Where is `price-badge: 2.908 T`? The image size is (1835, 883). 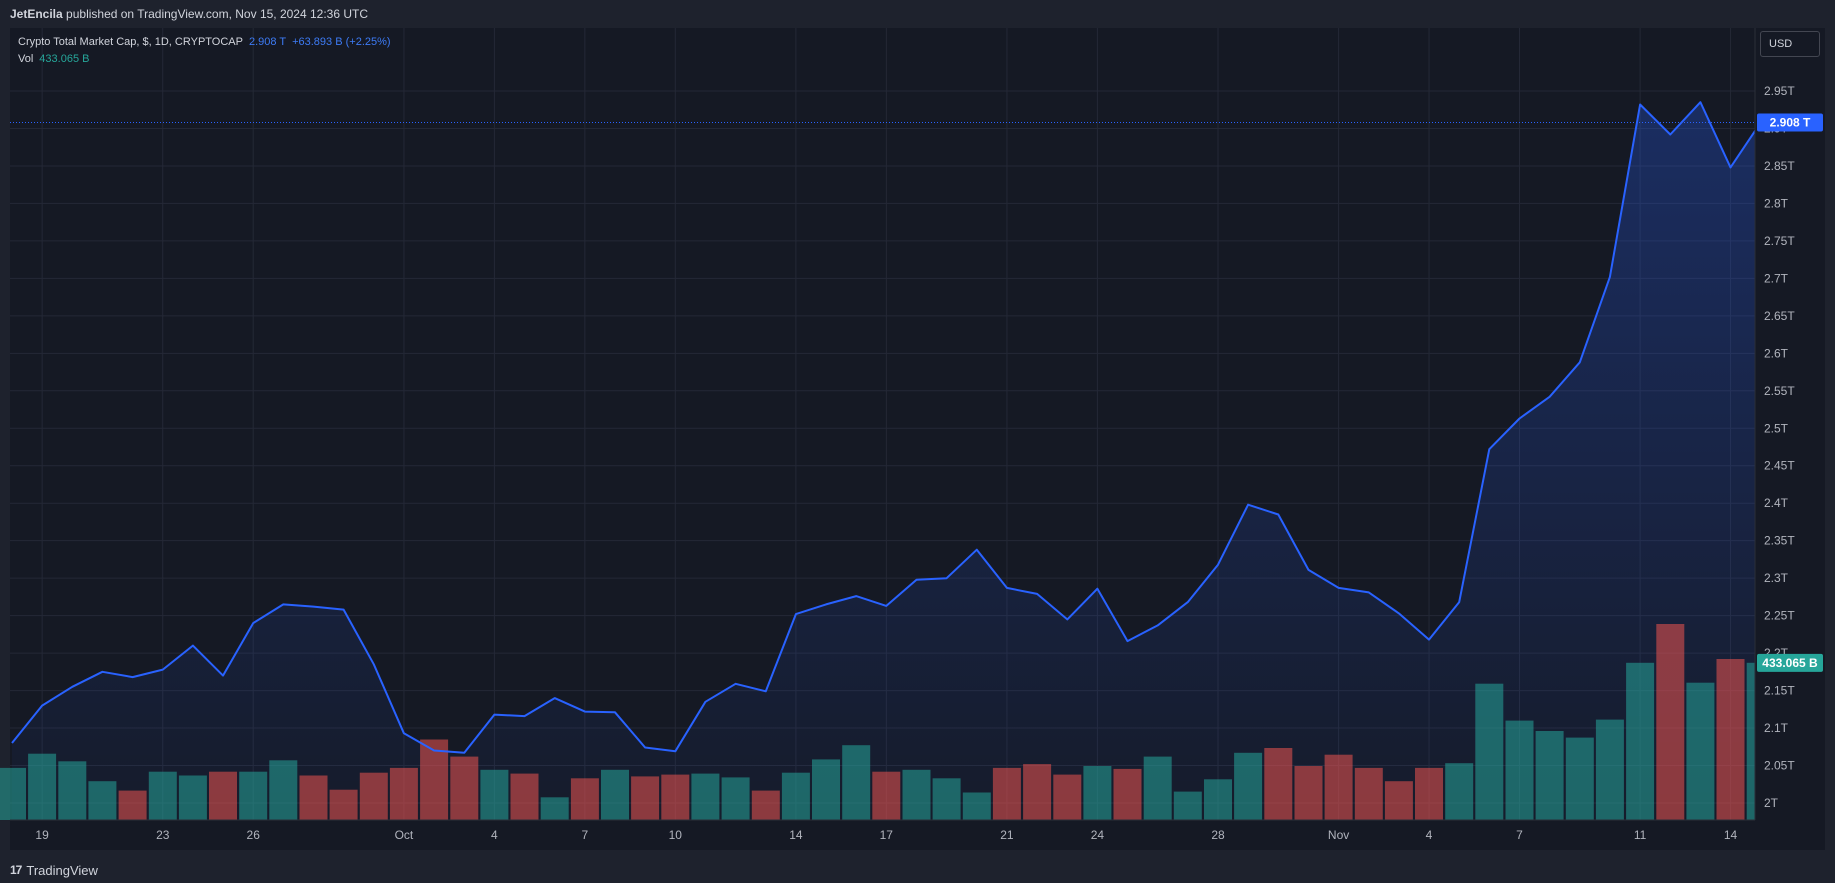 price-badge: 2.908 T is located at coordinates (1790, 122).